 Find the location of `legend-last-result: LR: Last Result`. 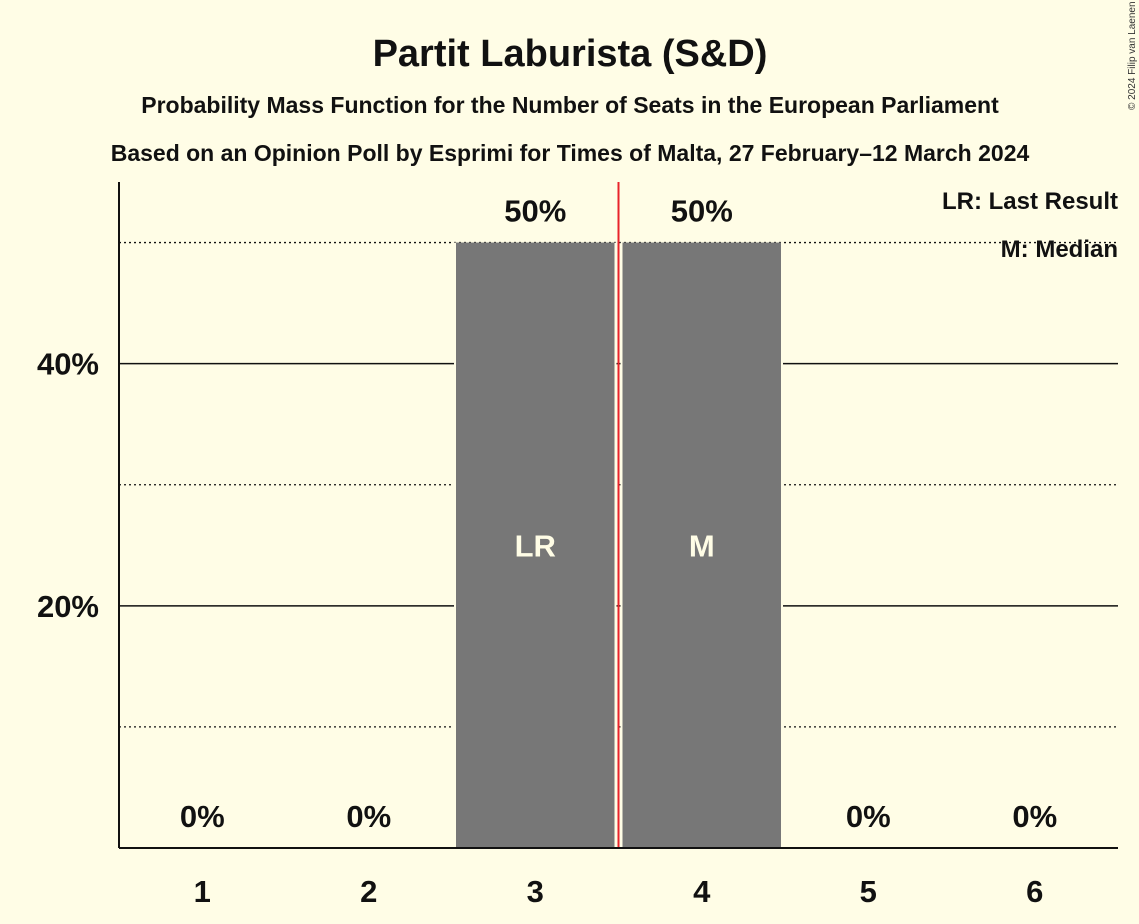

legend-last-result: LR: Last Result is located at coordinates (1030, 201).